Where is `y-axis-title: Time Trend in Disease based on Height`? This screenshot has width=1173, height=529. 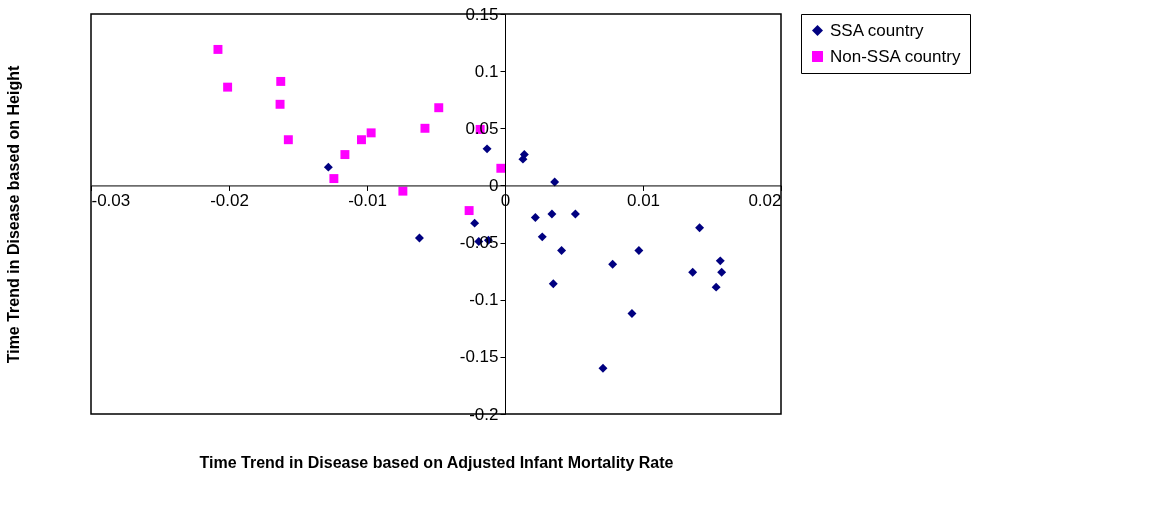 y-axis-title: Time Trend in Disease based on Height is located at coordinates (13, 214).